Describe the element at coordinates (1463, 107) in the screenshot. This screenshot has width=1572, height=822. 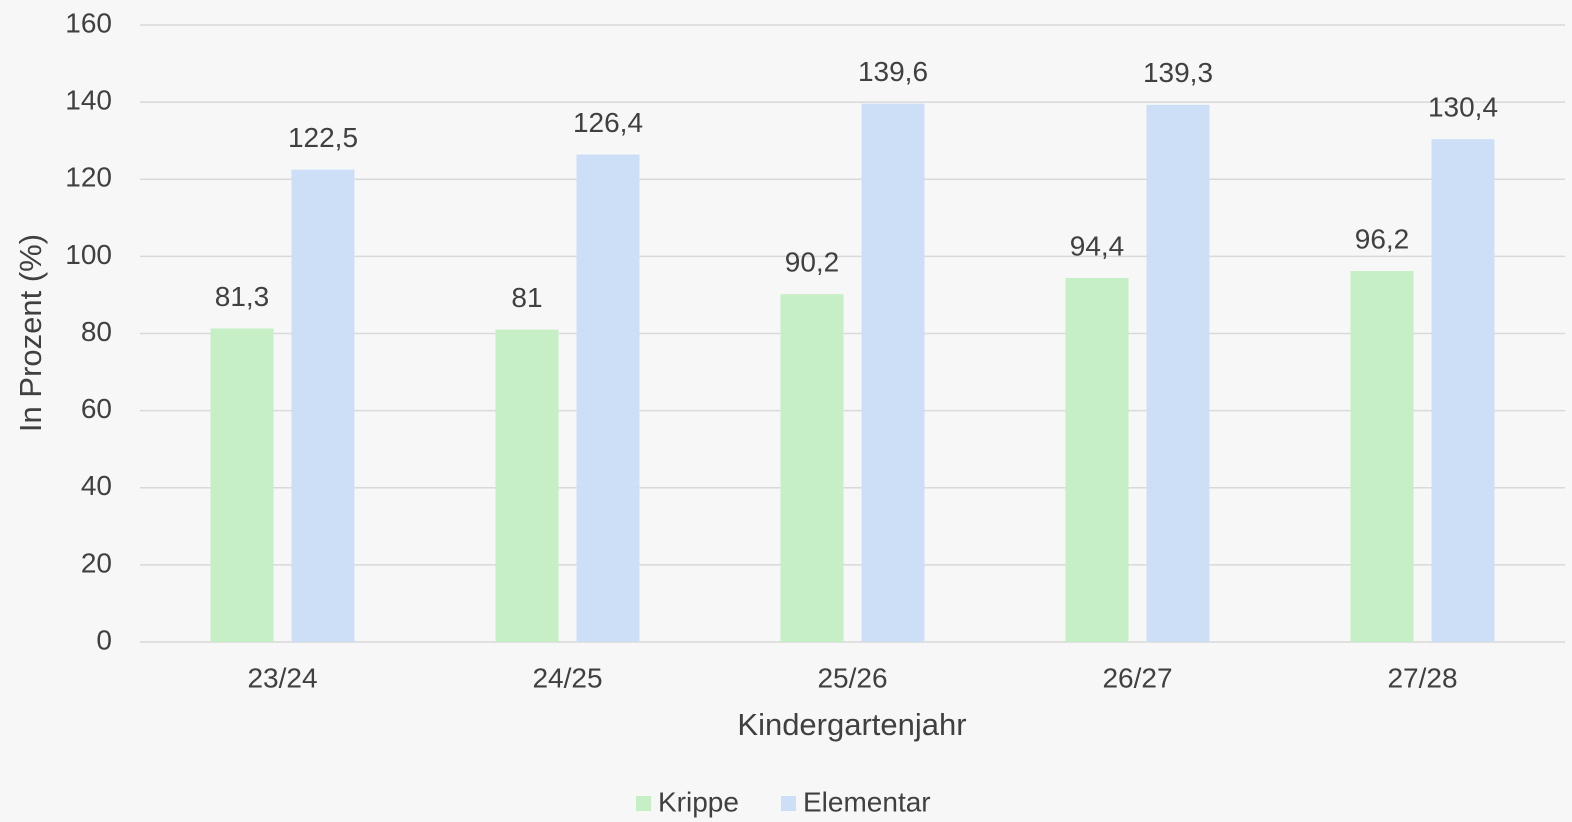
I see `data-label: 130,4` at that location.